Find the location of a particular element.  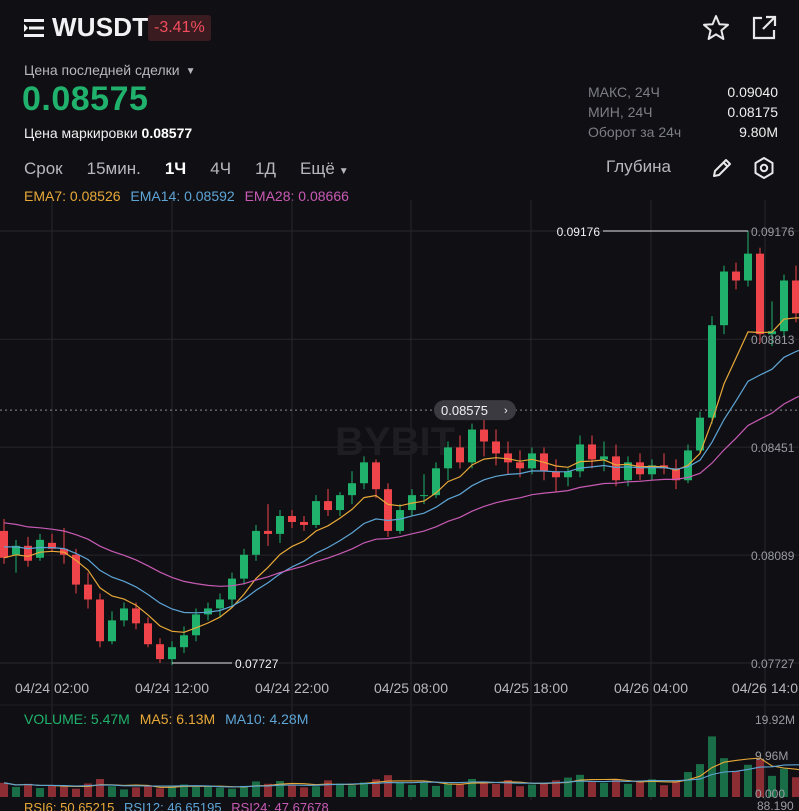

stat-low: МИН, 24Ч 0.08175 is located at coordinates (683, 112).